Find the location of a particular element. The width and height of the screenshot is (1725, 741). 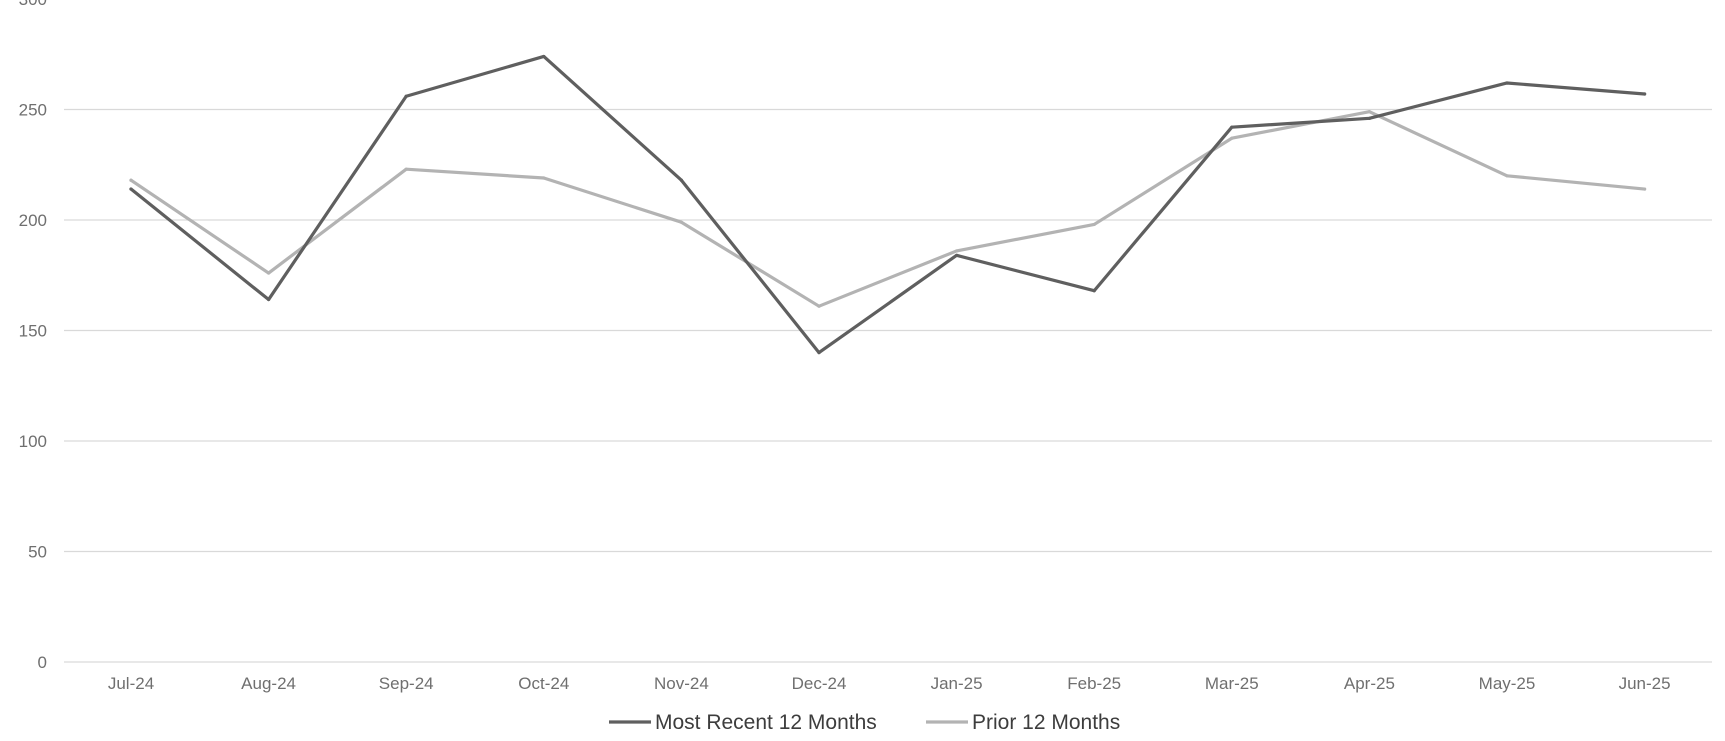

x-tick-label: Nov-24 is located at coordinates (681, 683).